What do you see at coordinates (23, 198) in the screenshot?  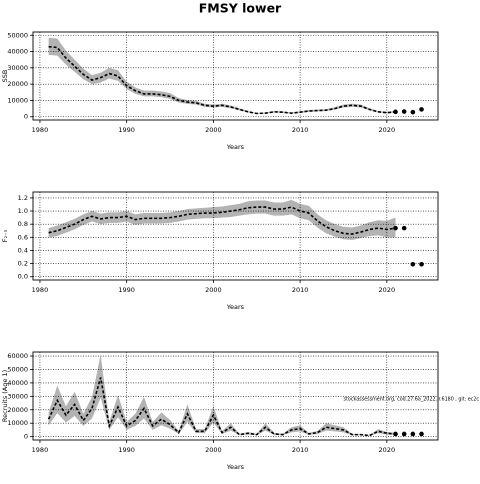 I see `y-tick-label: 1.2` at bounding box center [23, 198].